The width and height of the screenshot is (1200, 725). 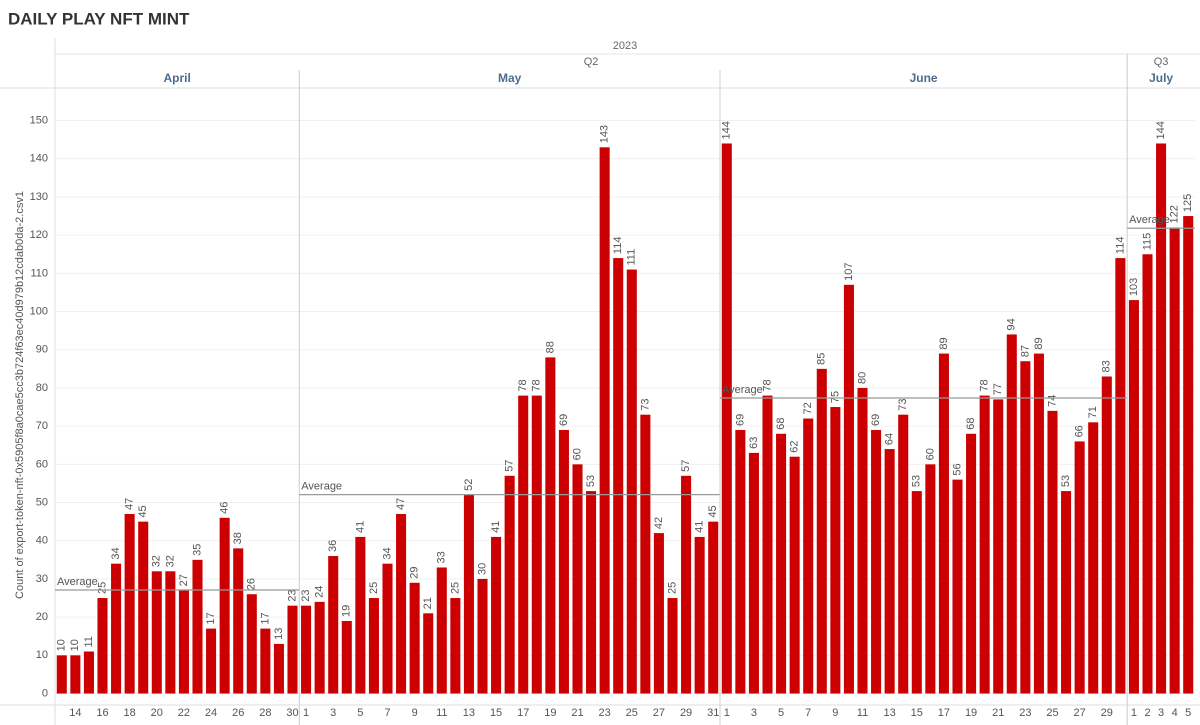 What do you see at coordinates (428, 603) in the screenshot?
I see `data-label: 21` at bounding box center [428, 603].